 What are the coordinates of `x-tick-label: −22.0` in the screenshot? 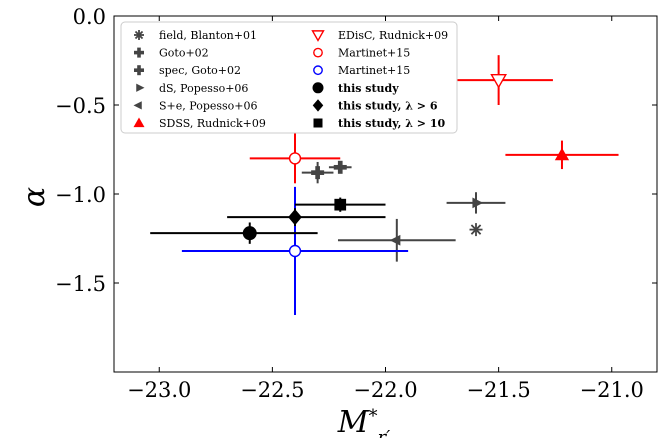 It's located at (385, 390).